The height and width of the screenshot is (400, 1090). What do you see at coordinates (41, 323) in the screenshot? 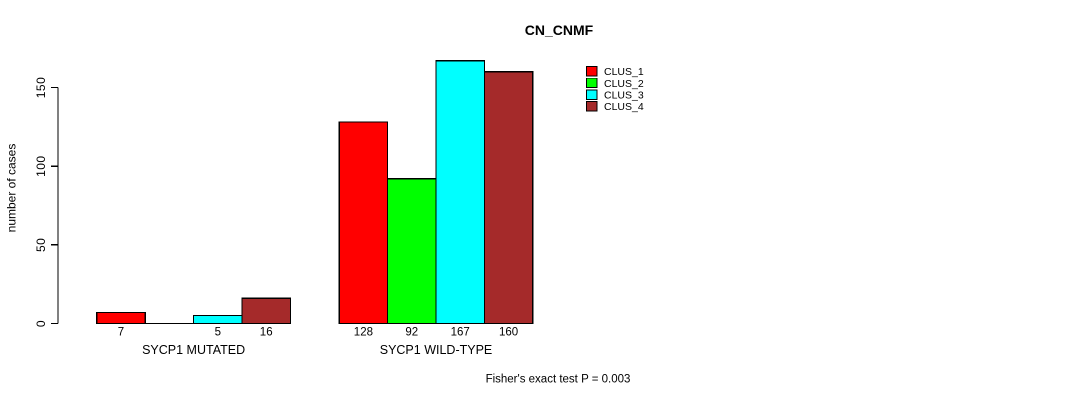
I see `y-tick-label: 0` at bounding box center [41, 323].